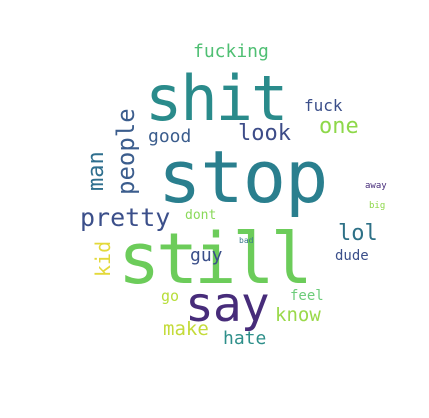 This screenshot has height=418, width=429. What do you see at coordinates (201, 215) in the screenshot?
I see `word-dont: dont` at bounding box center [201, 215].